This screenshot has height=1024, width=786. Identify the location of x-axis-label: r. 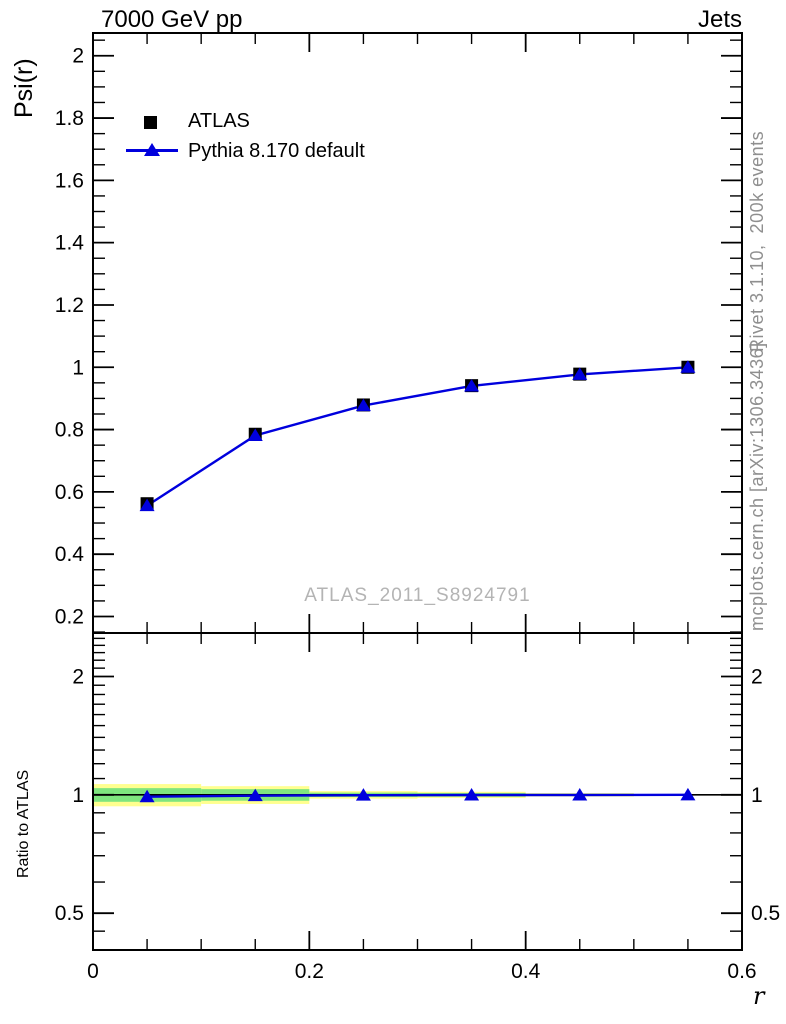
(759, 996).